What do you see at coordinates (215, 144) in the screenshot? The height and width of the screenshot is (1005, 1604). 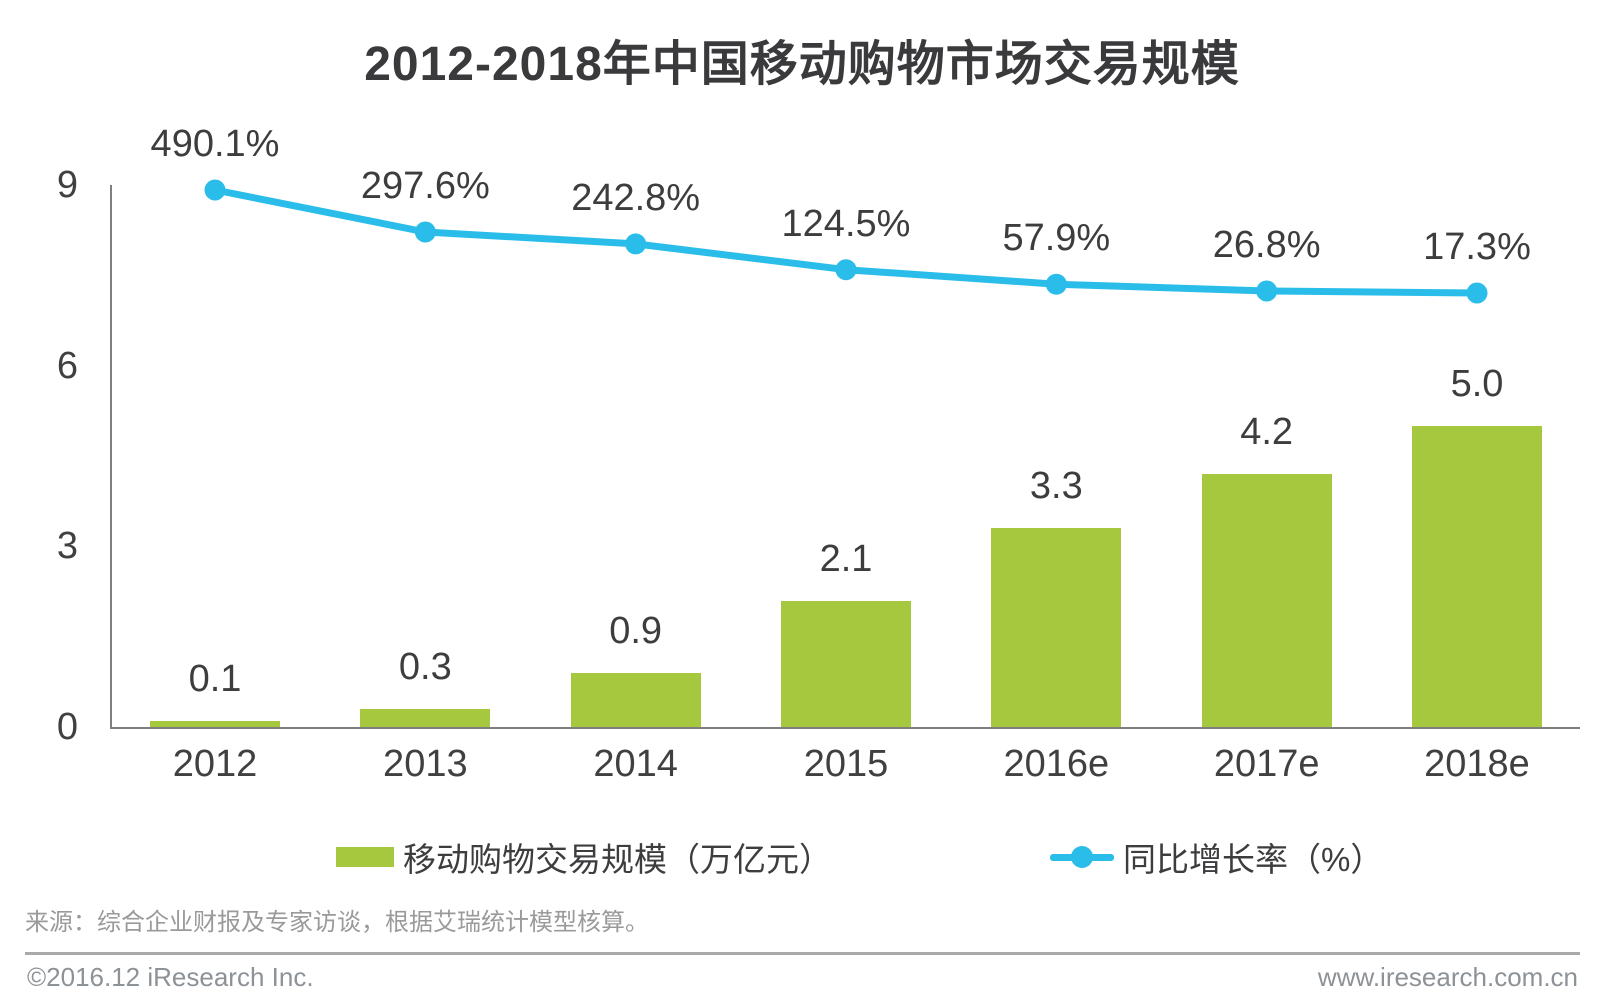 I see `growth-value-label: 490.1%` at bounding box center [215, 144].